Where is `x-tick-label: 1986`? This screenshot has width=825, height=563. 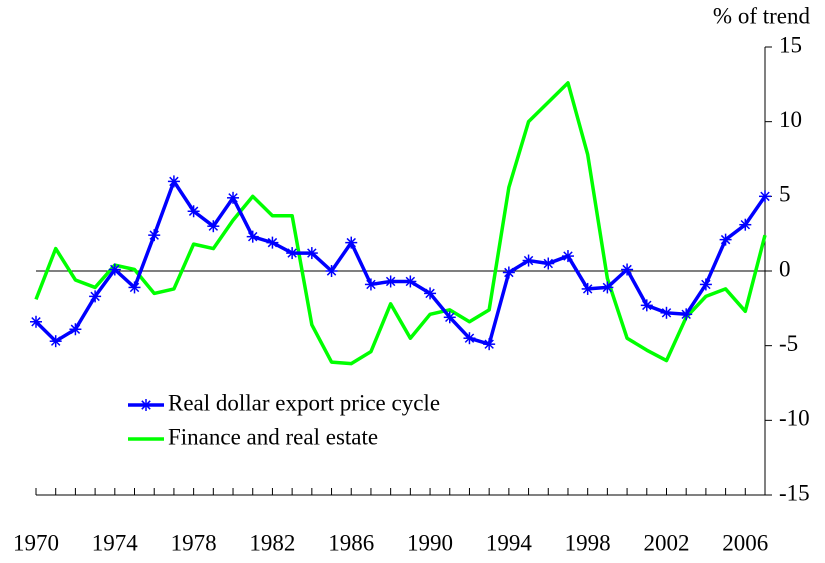
x-tick-label: 1986 is located at coordinates (351, 542).